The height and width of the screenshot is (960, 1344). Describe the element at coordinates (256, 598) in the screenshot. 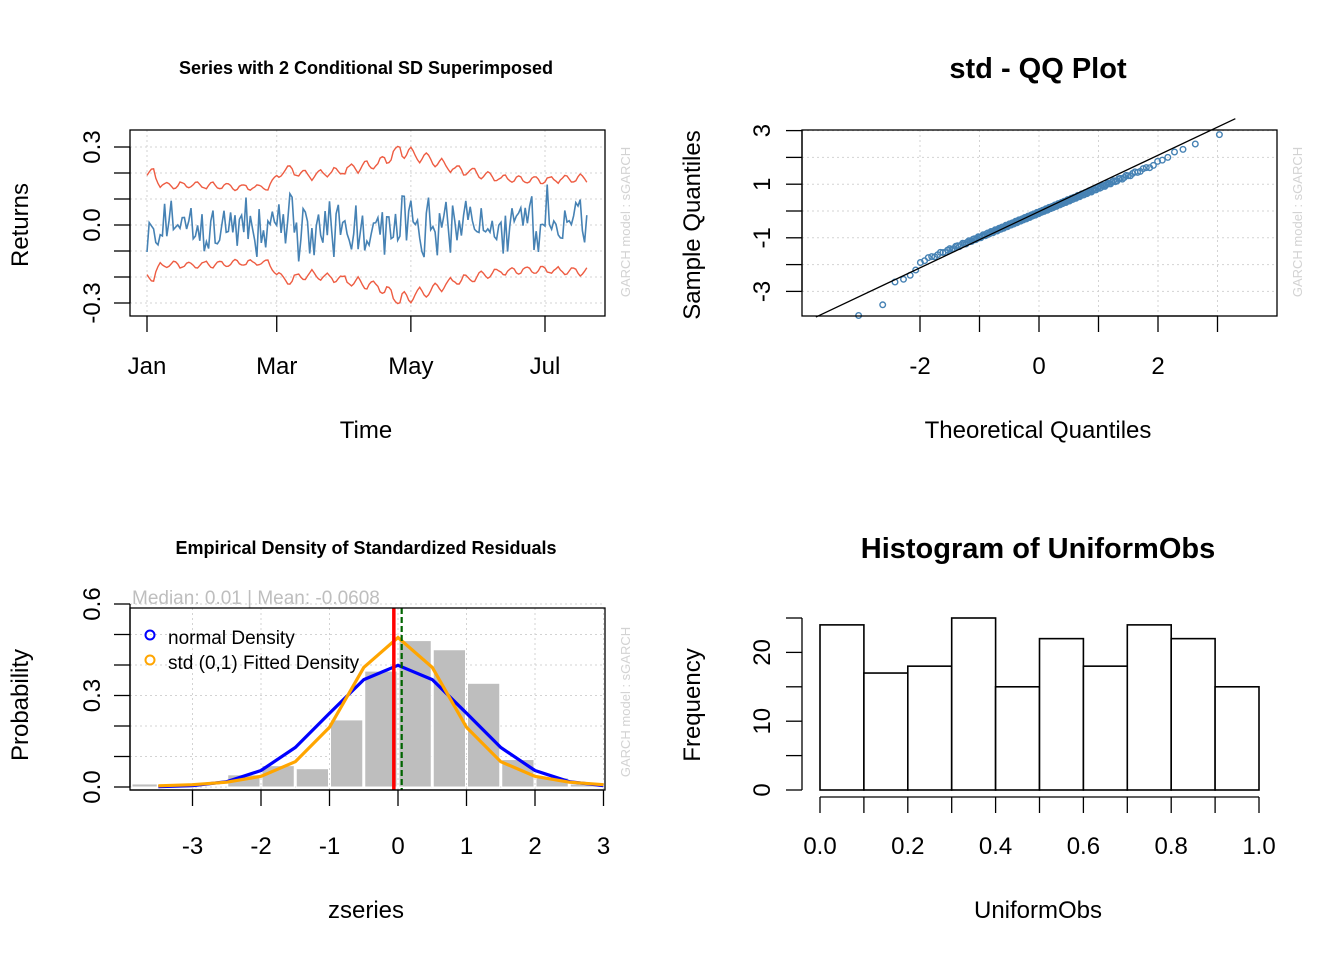

I see `density-subtitle: Median: 0.01 | Mean: -0.0608` at that location.